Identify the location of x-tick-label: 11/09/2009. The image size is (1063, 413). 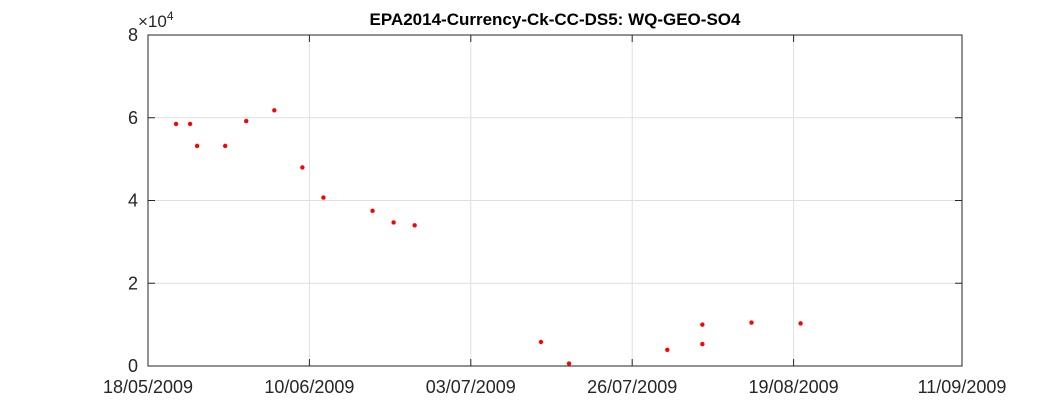
(962, 387).